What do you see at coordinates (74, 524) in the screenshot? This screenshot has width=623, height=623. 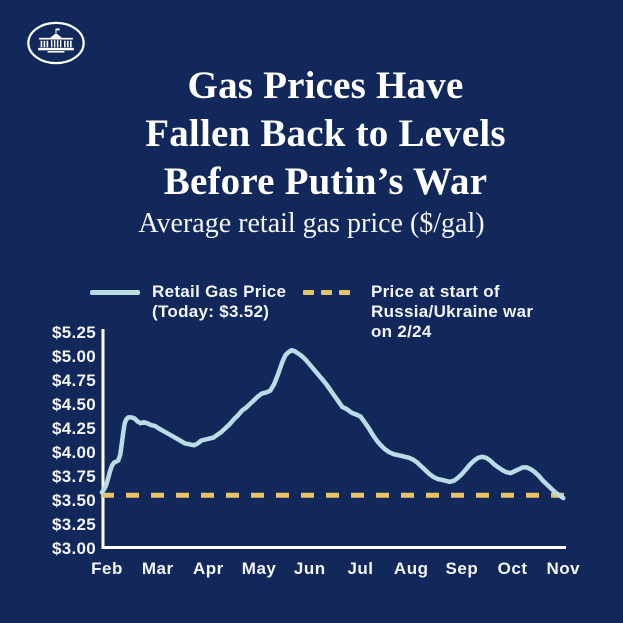 I see `y-axis-tick-label: $3.25` at bounding box center [74, 524].